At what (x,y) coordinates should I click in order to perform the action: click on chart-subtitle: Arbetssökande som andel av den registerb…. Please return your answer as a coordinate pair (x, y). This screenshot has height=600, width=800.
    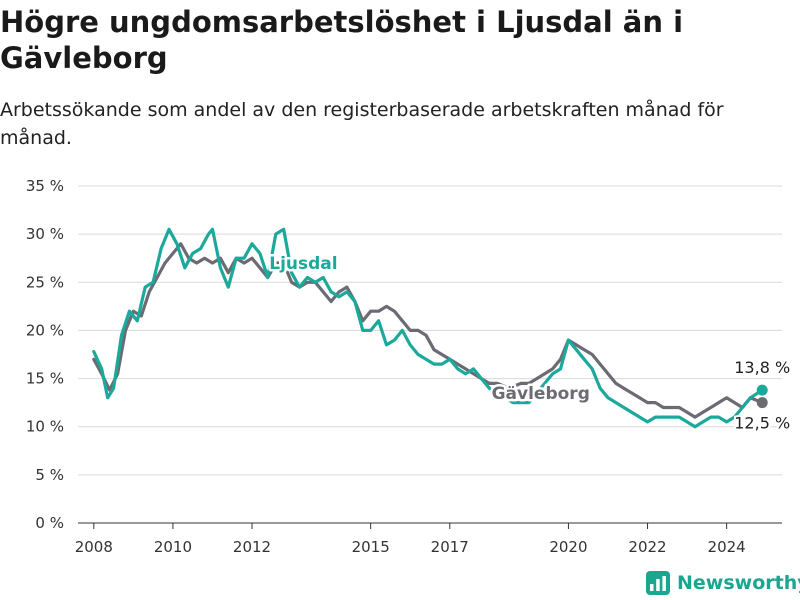
    Looking at the image, I should click on (362, 124).